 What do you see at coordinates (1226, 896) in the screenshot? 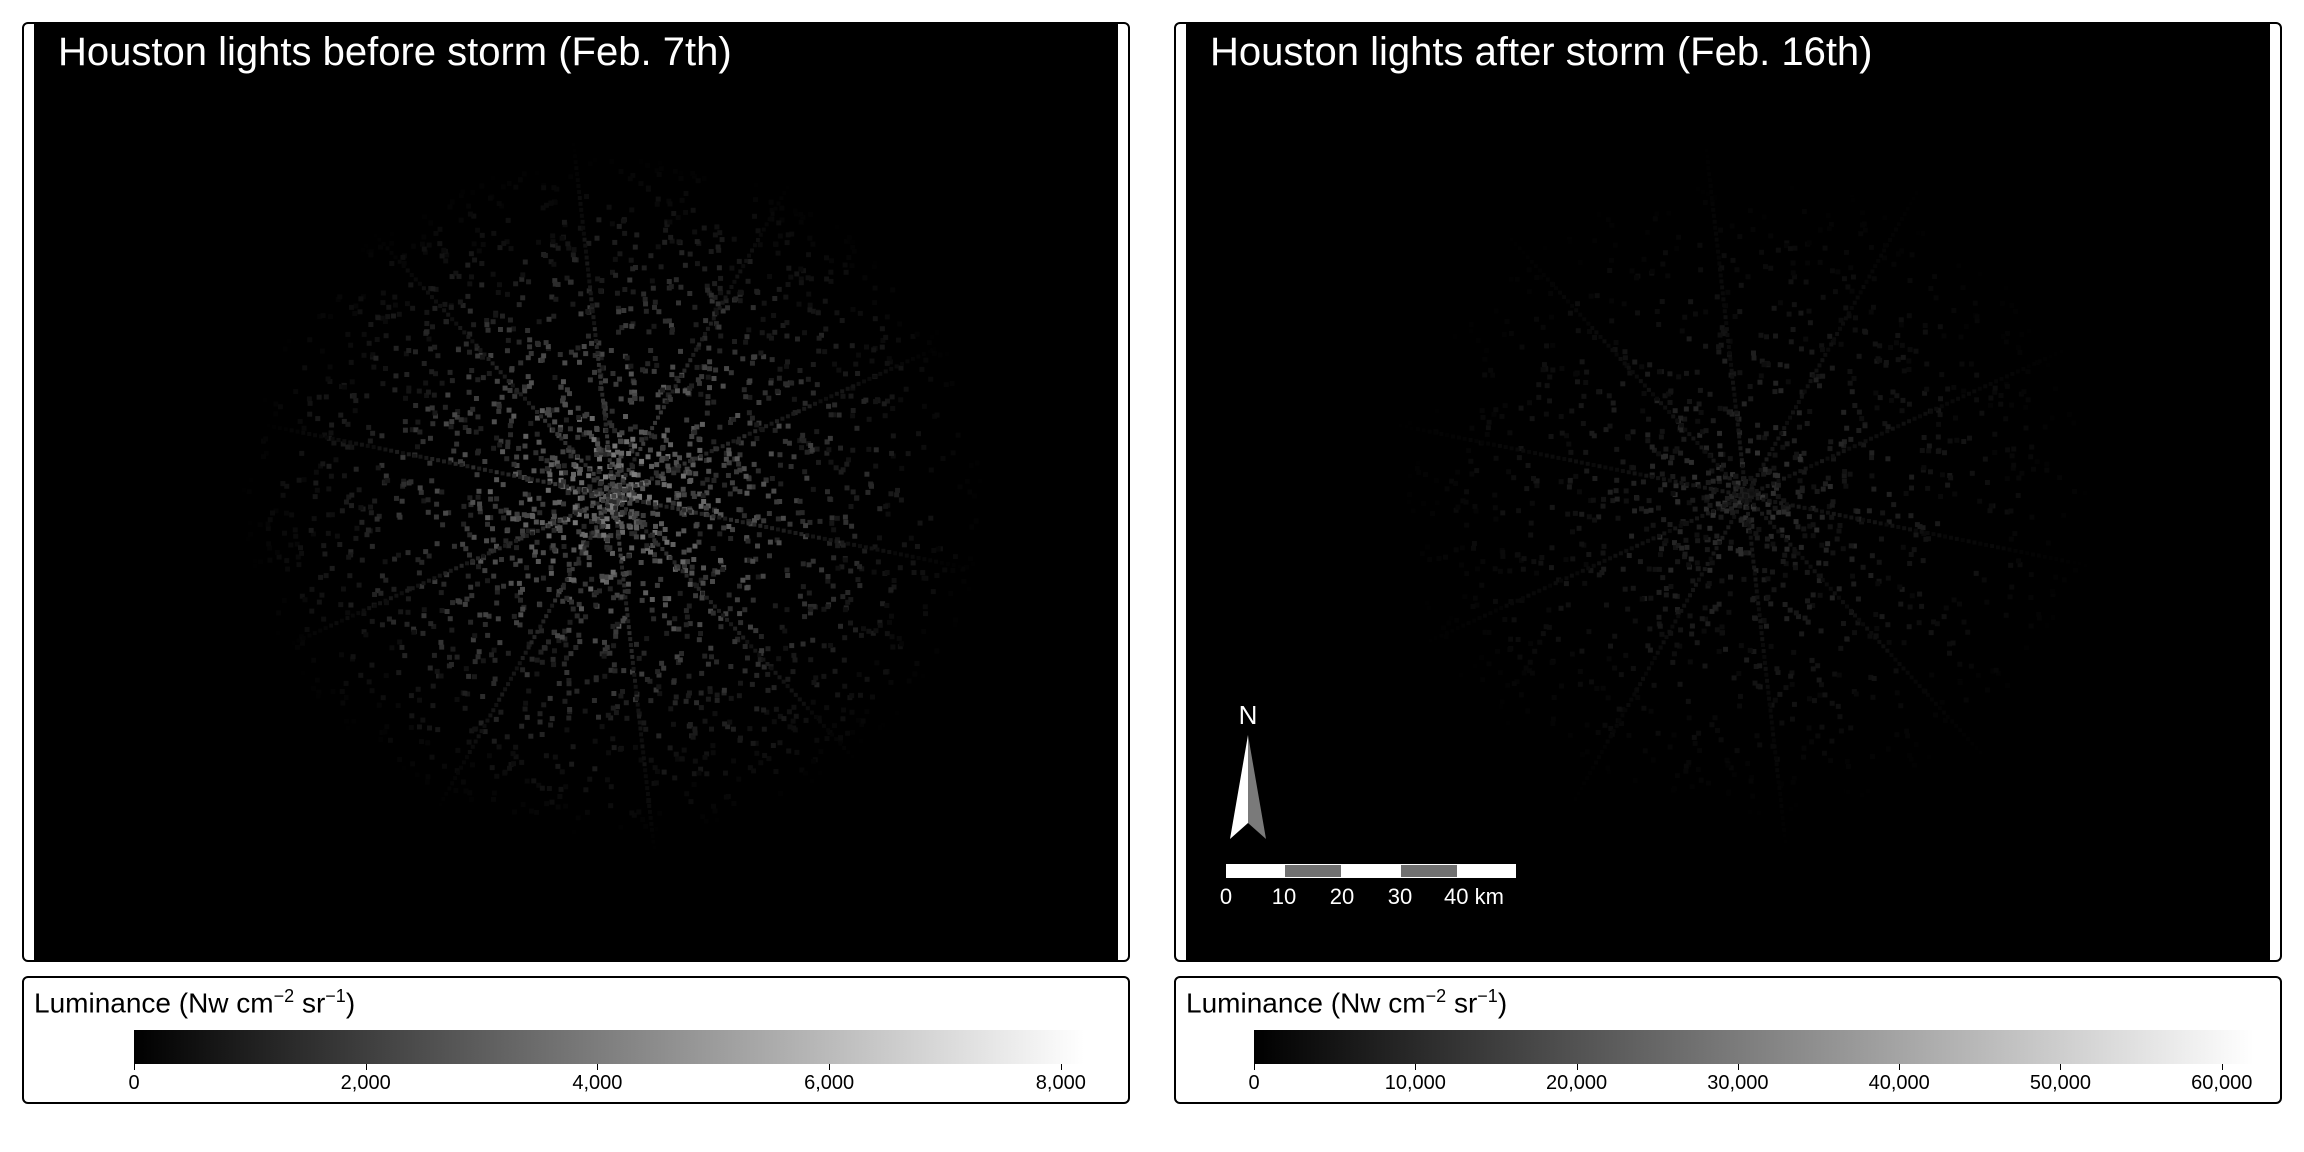
I see `scale-label: 0` at bounding box center [1226, 896].